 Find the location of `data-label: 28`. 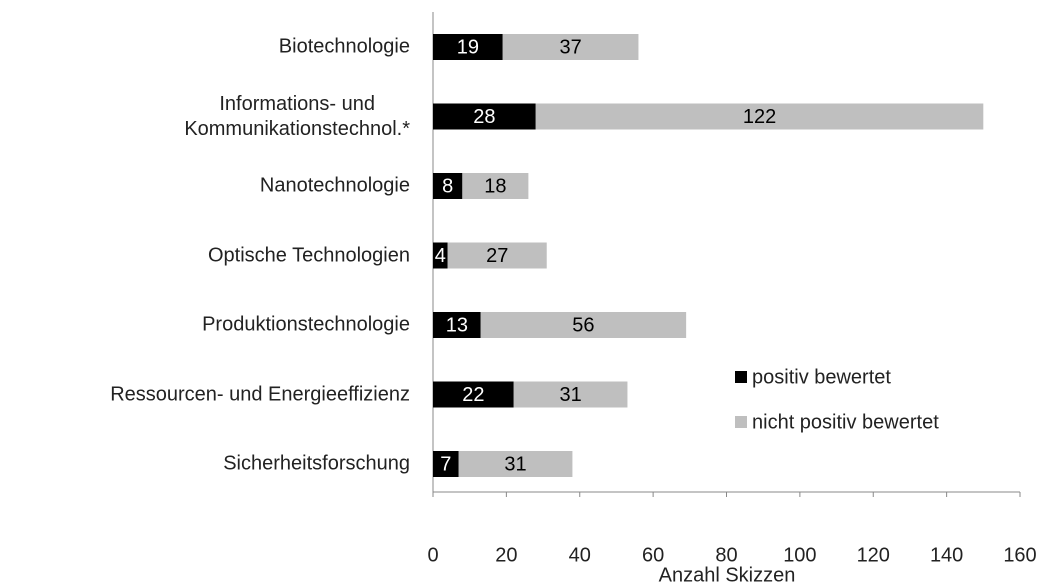

data-label: 28 is located at coordinates (484, 117).